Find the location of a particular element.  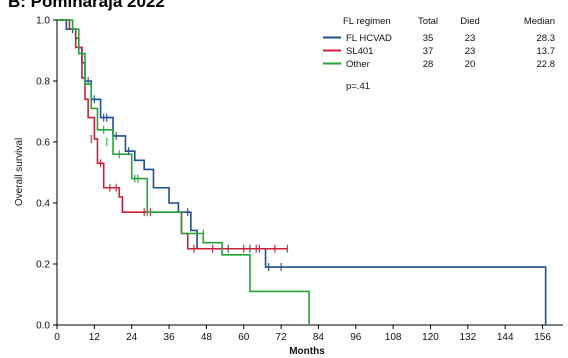

legend-cell: 20 is located at coordinates (470, 64).